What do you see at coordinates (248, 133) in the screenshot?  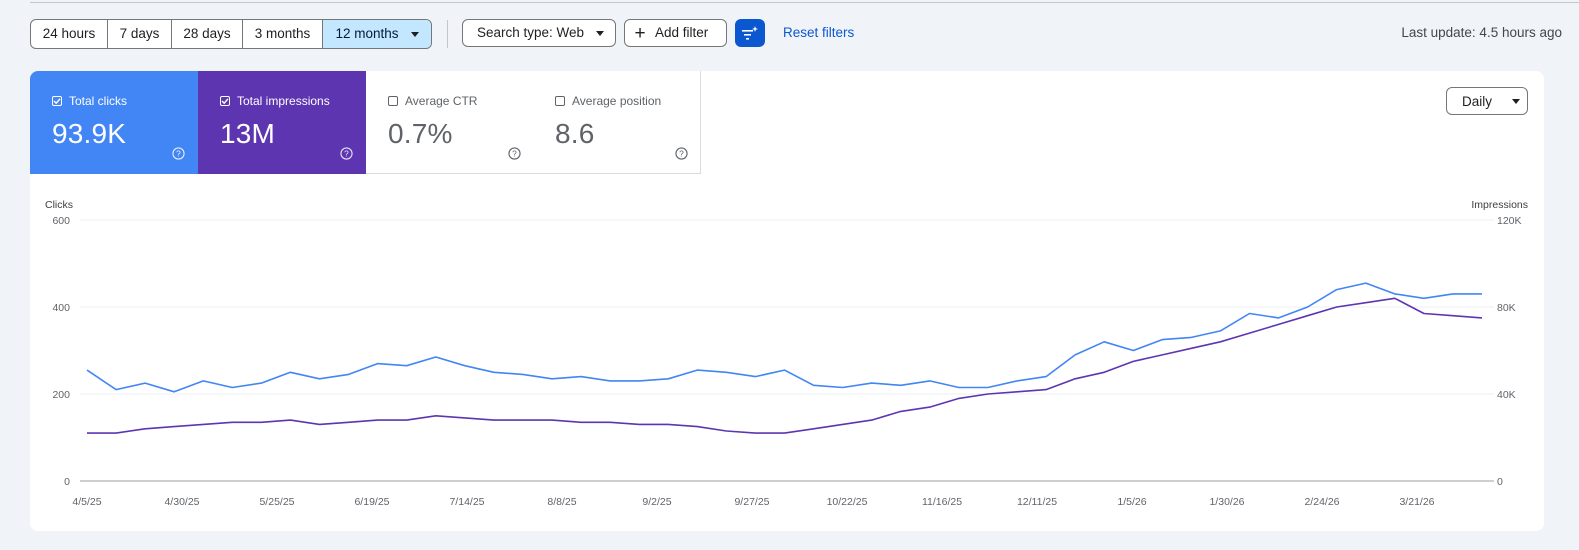 I see `metric-value: 13M` at bounding box center [248, 133].